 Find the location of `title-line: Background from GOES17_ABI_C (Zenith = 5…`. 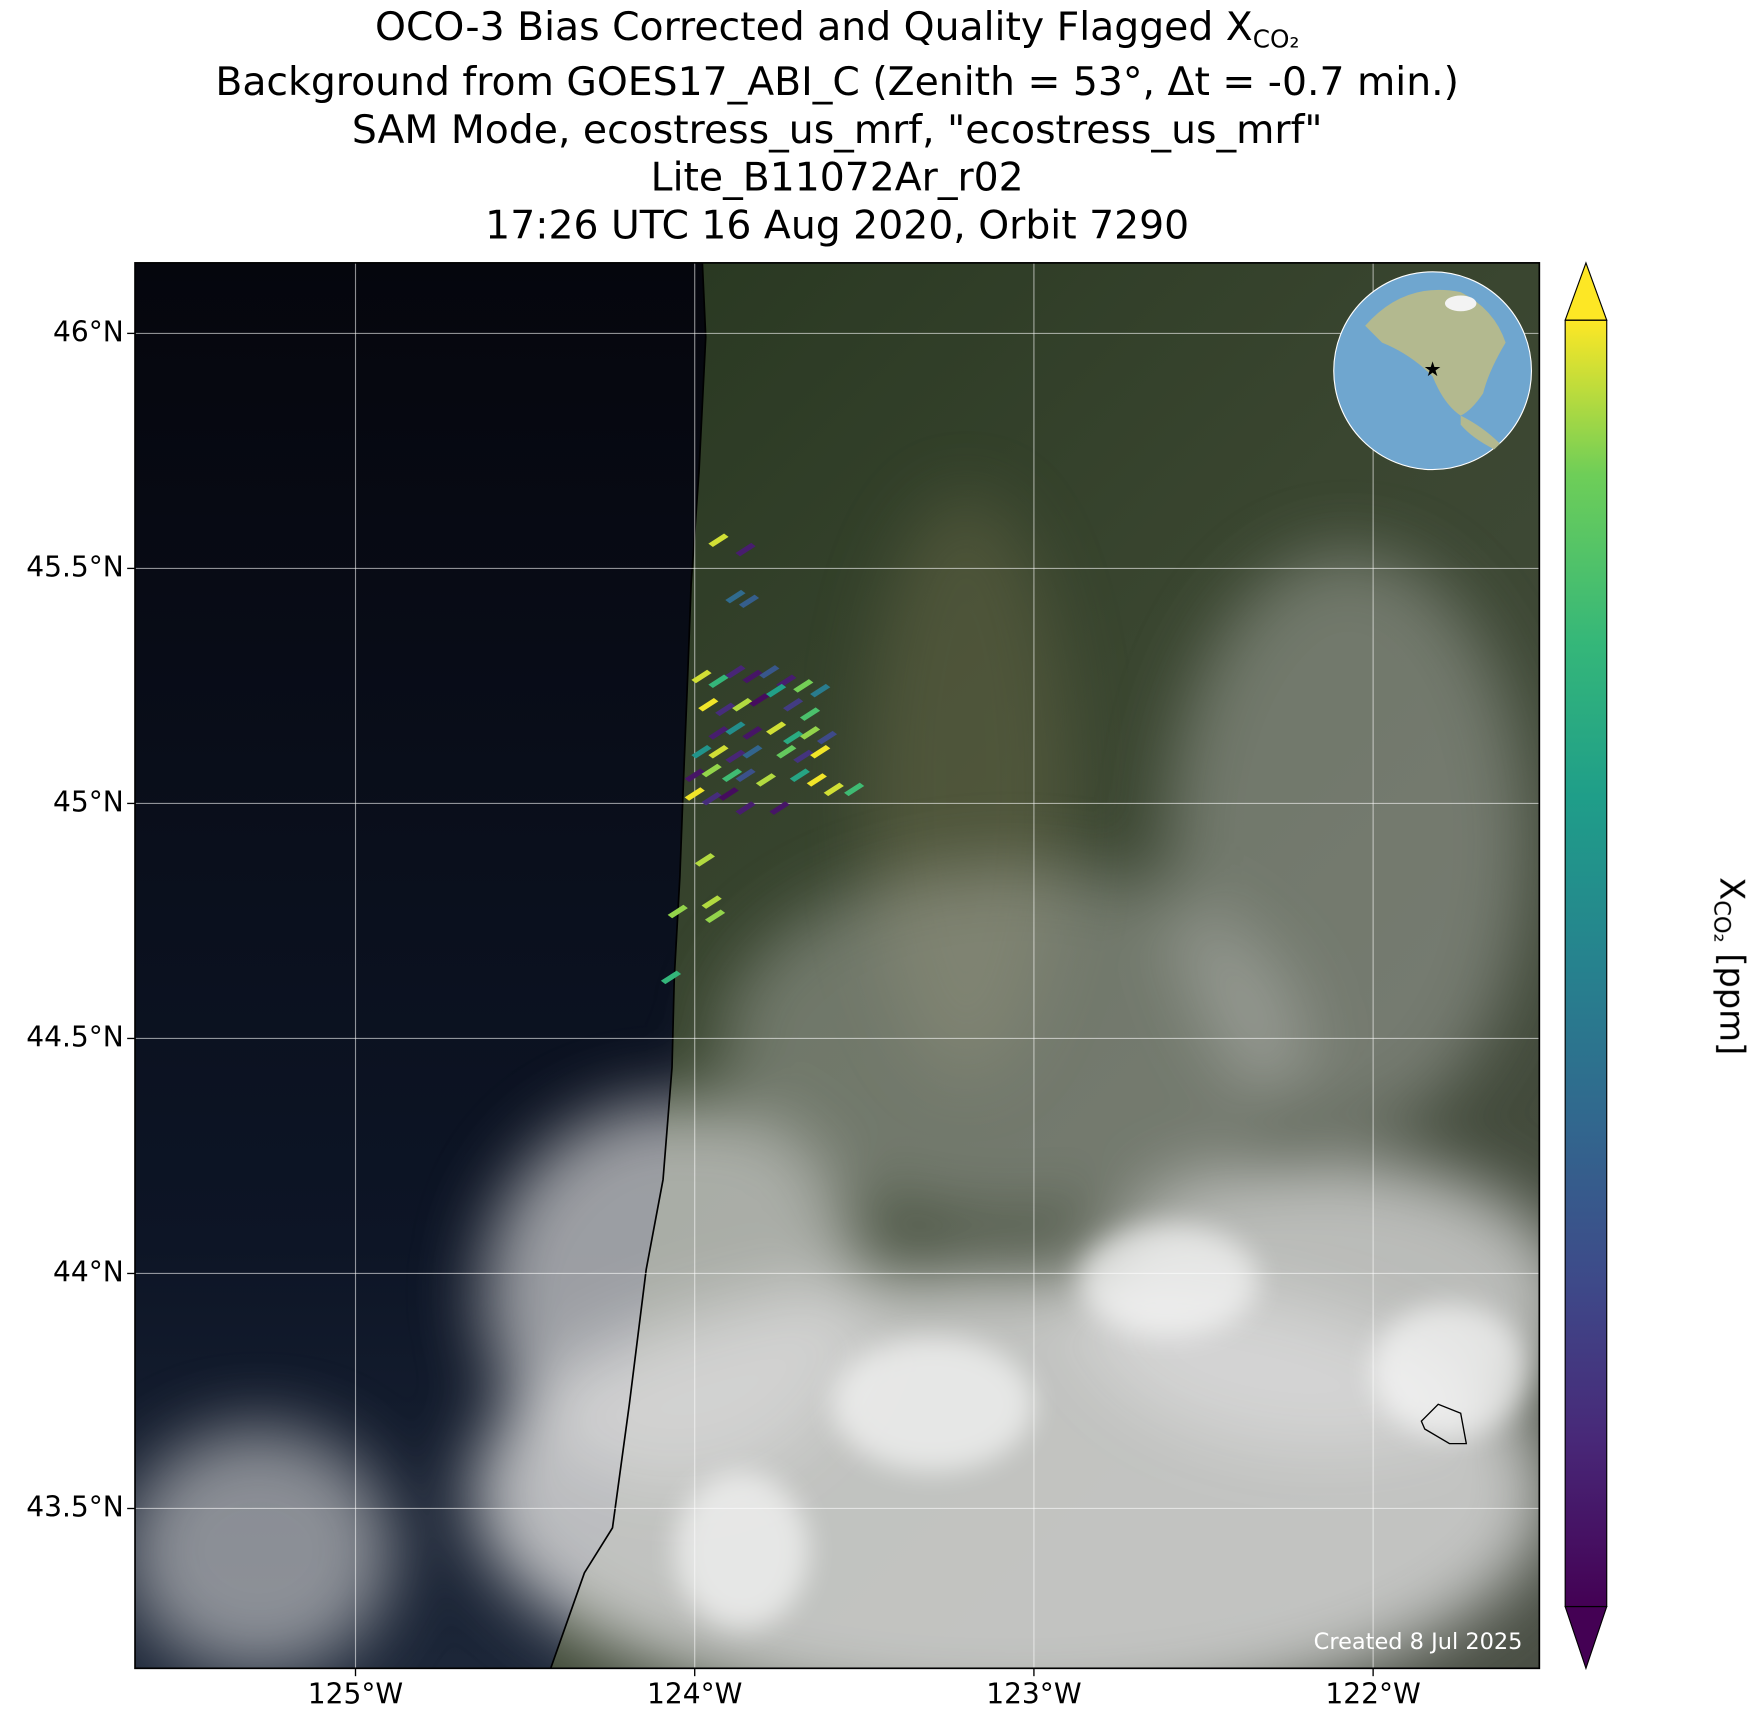

title-line: Background from GOES17_ABI_C (Zenith = 5… is located at coordinates (837, 82).